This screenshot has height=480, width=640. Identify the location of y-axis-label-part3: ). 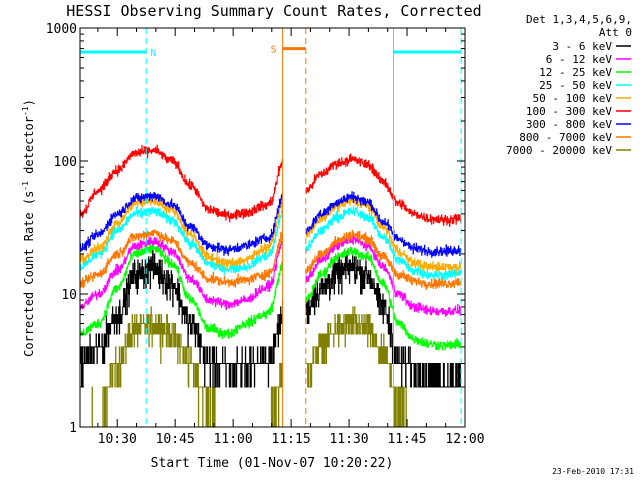
(29, 102).